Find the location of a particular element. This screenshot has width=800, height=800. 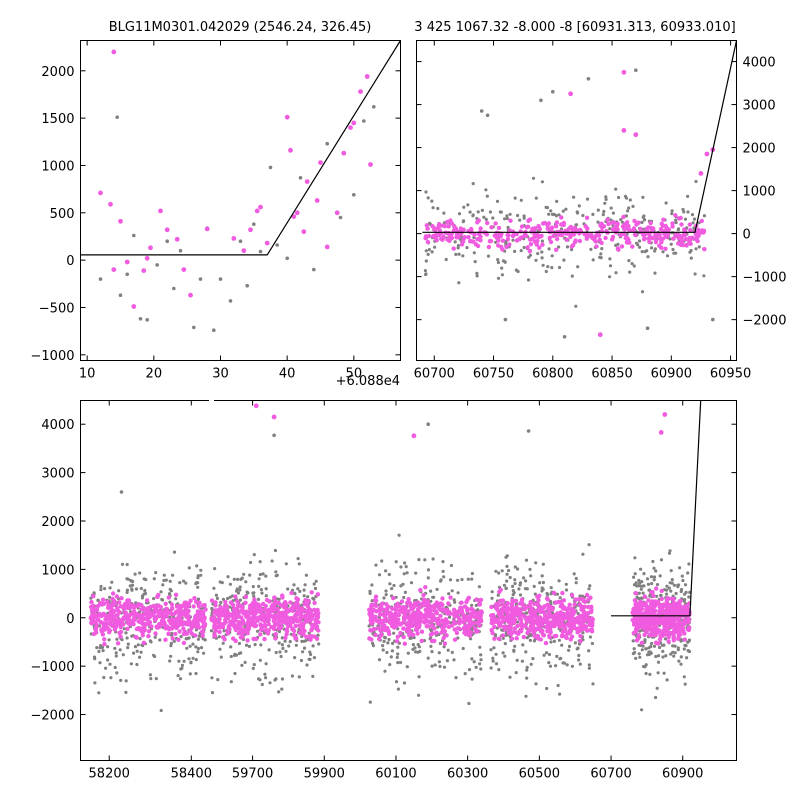

xtick-label: 40 is located at coordinates (287, 374).